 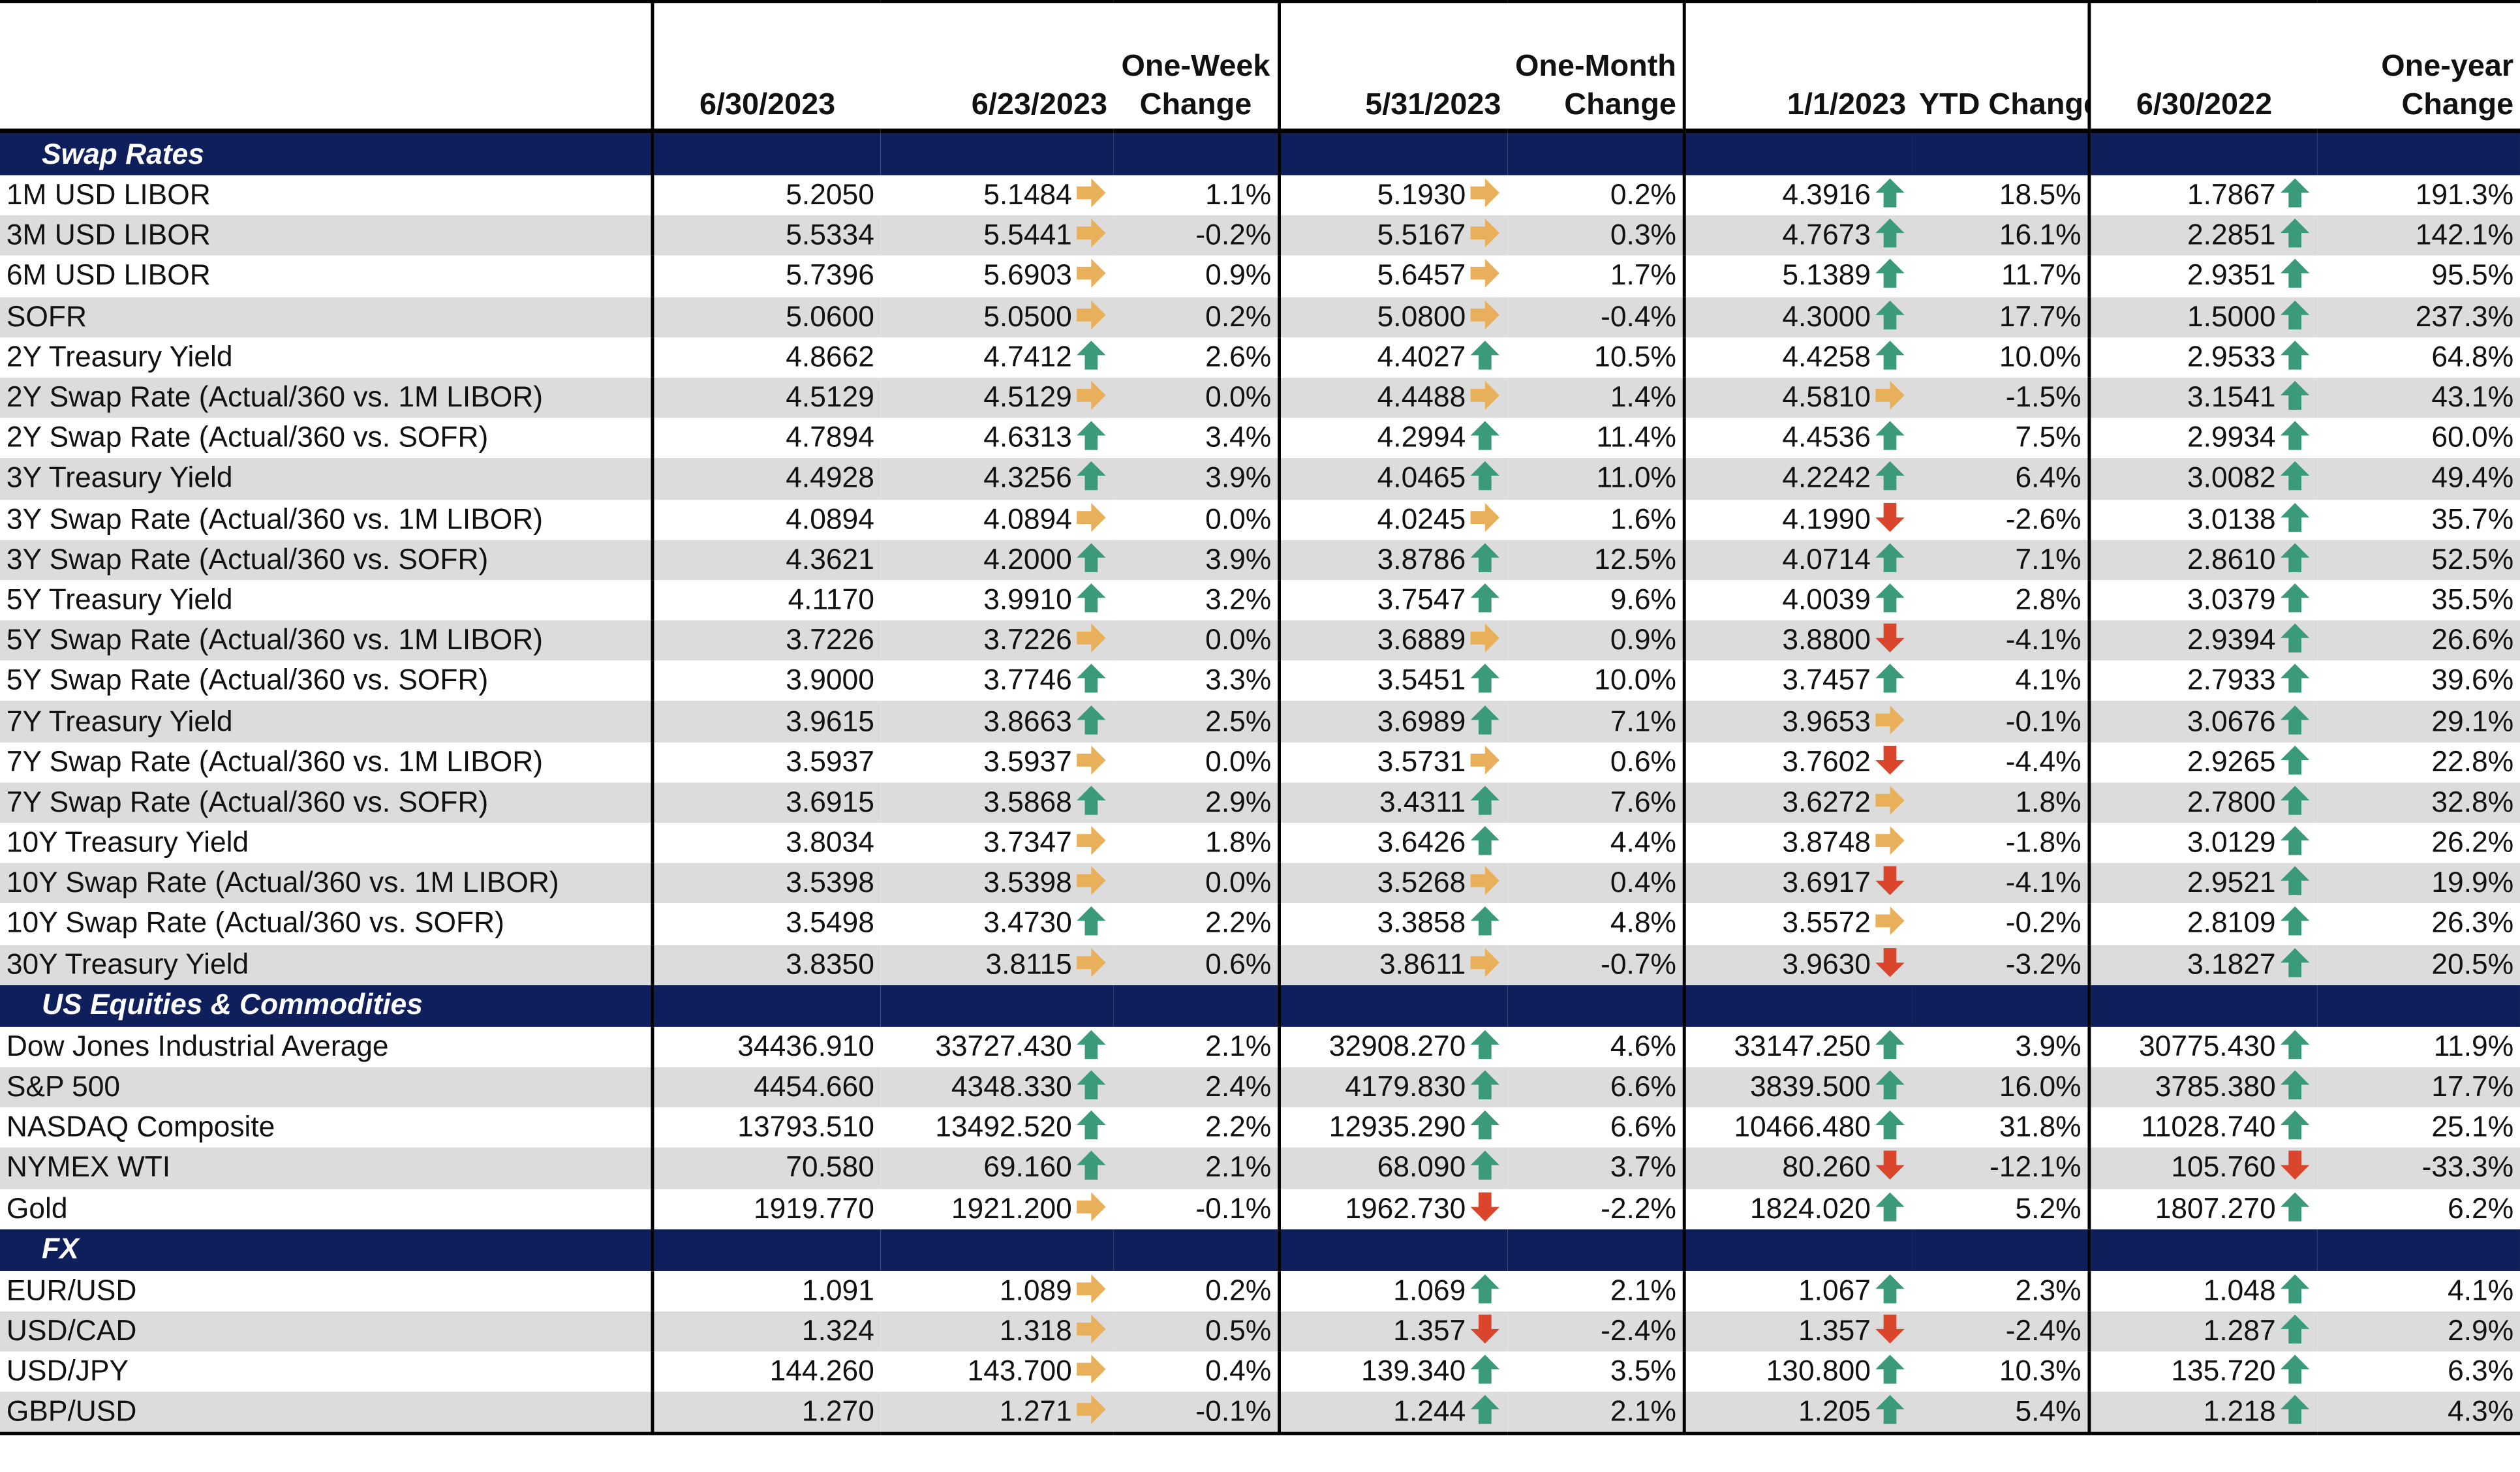 What do you see at coordinates (2203, 398) in the screenshot?
I see `value-prior-year: 3.1541` at bounding box center [2203, 398].